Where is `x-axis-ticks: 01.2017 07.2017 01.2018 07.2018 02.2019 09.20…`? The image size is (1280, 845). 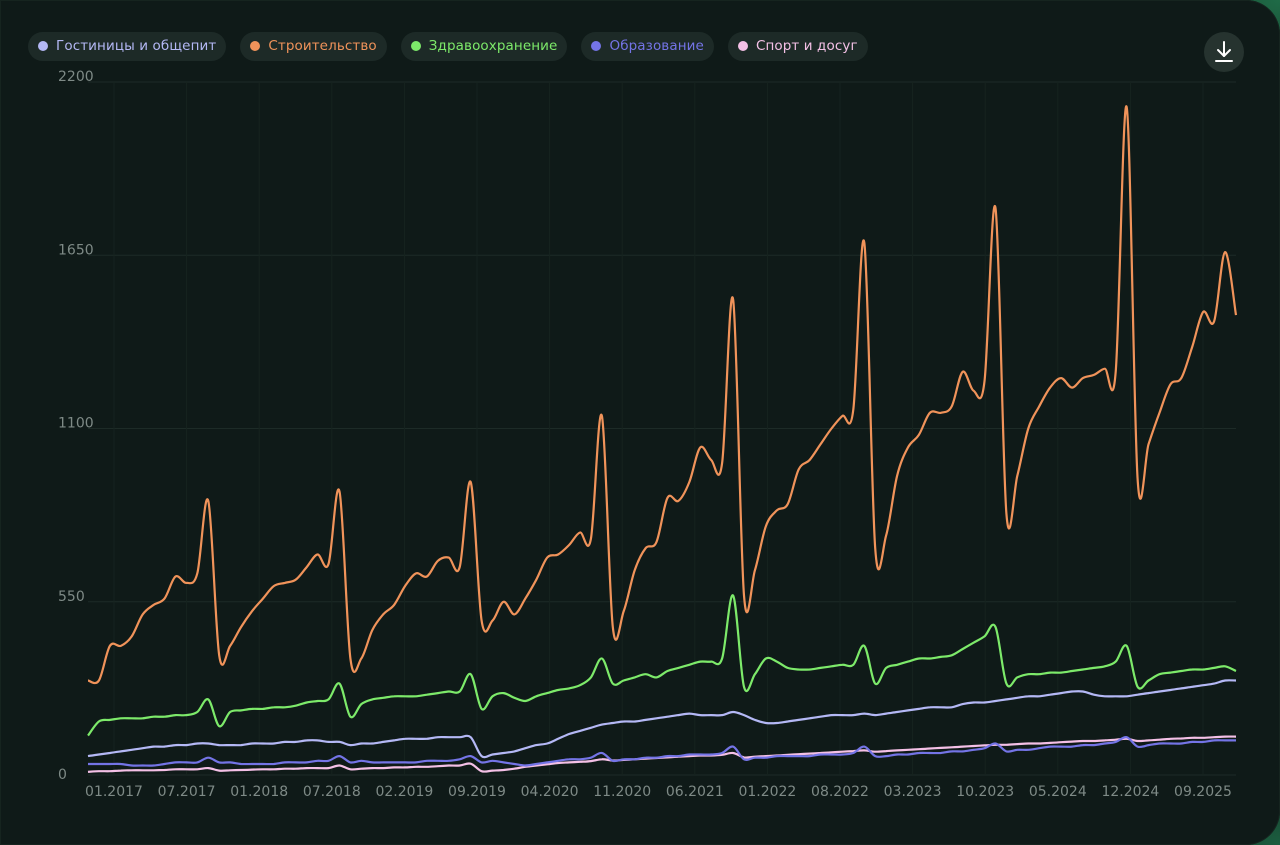
x-axis-ticks: 01.2017 07.2017 01.2018 07.2018 02.2019 09.20… is located at coordinates (658, 792).